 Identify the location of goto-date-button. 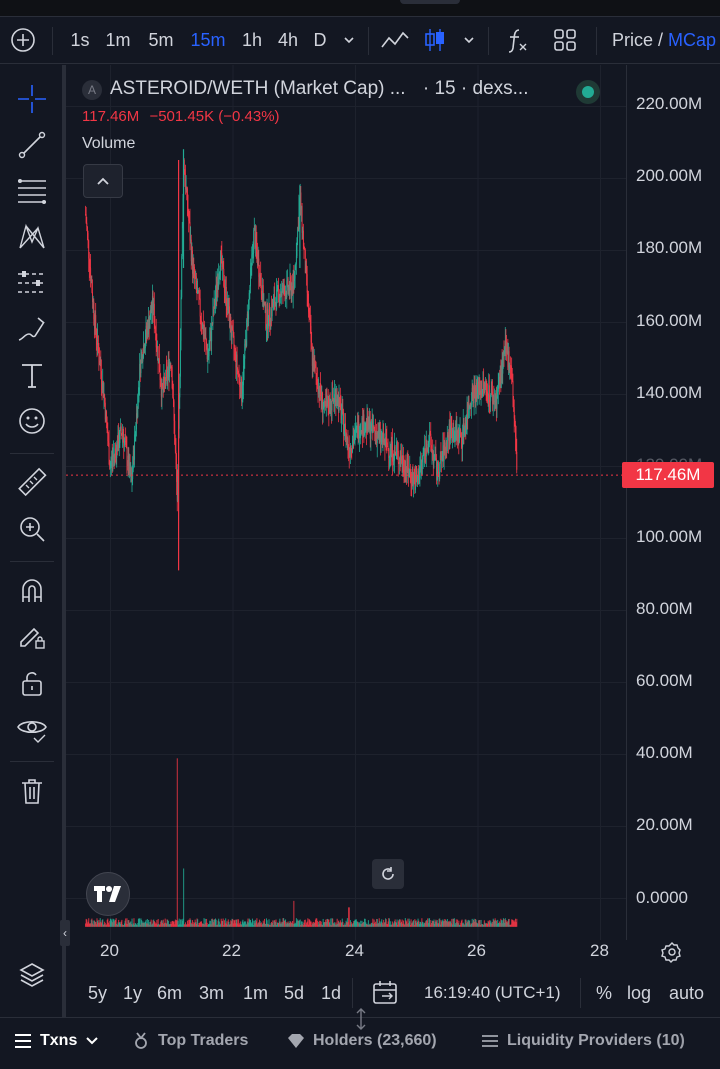
(386, 993).